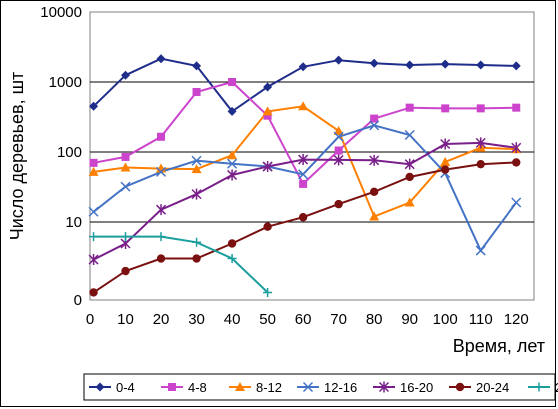 The image size is (558, 409). What do you see at coordinates (161, 319) in the screenshot?
I see `x-tick-label: 20` at bounding box center [161, 319].